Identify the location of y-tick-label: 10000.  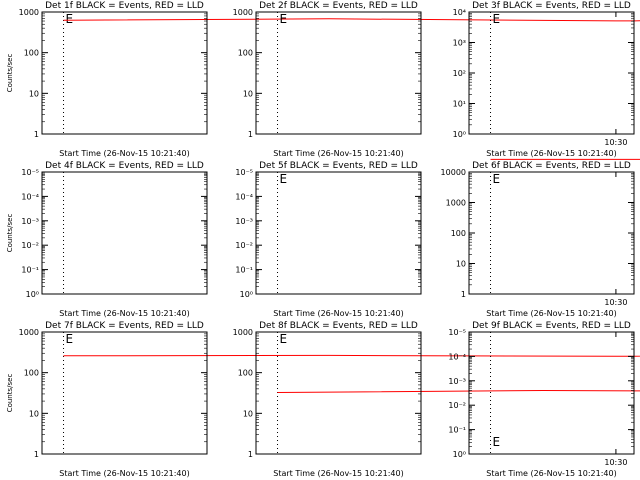
(453, 172).